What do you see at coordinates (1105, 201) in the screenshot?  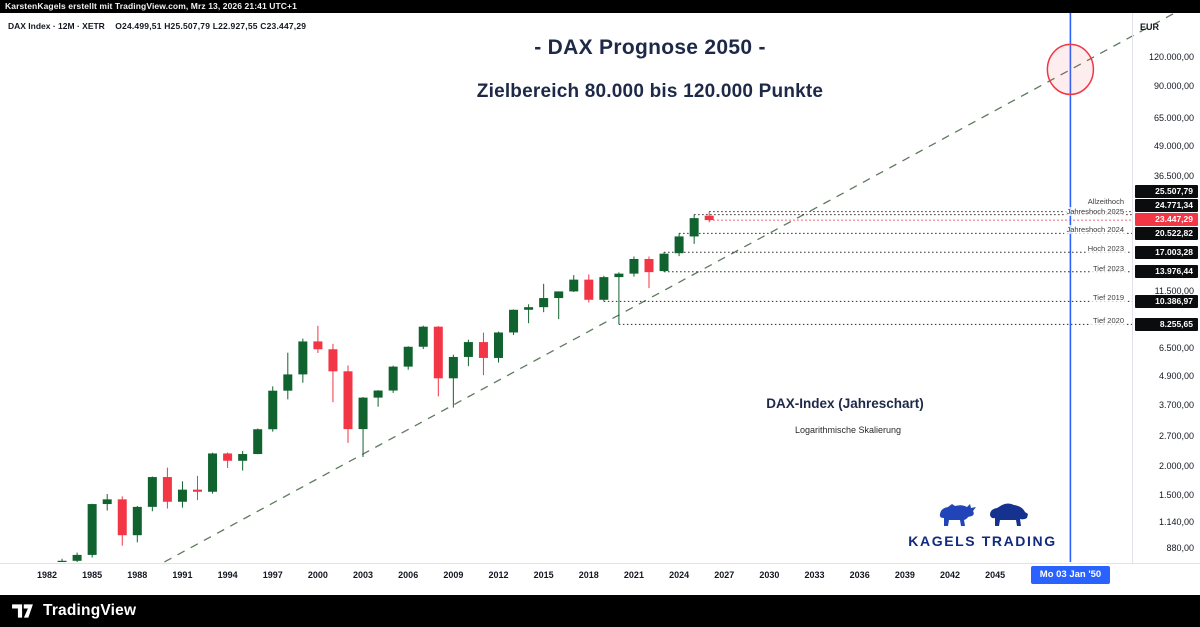 I see `level-label: Allzeithoch` at bounding box center [1105, 201].